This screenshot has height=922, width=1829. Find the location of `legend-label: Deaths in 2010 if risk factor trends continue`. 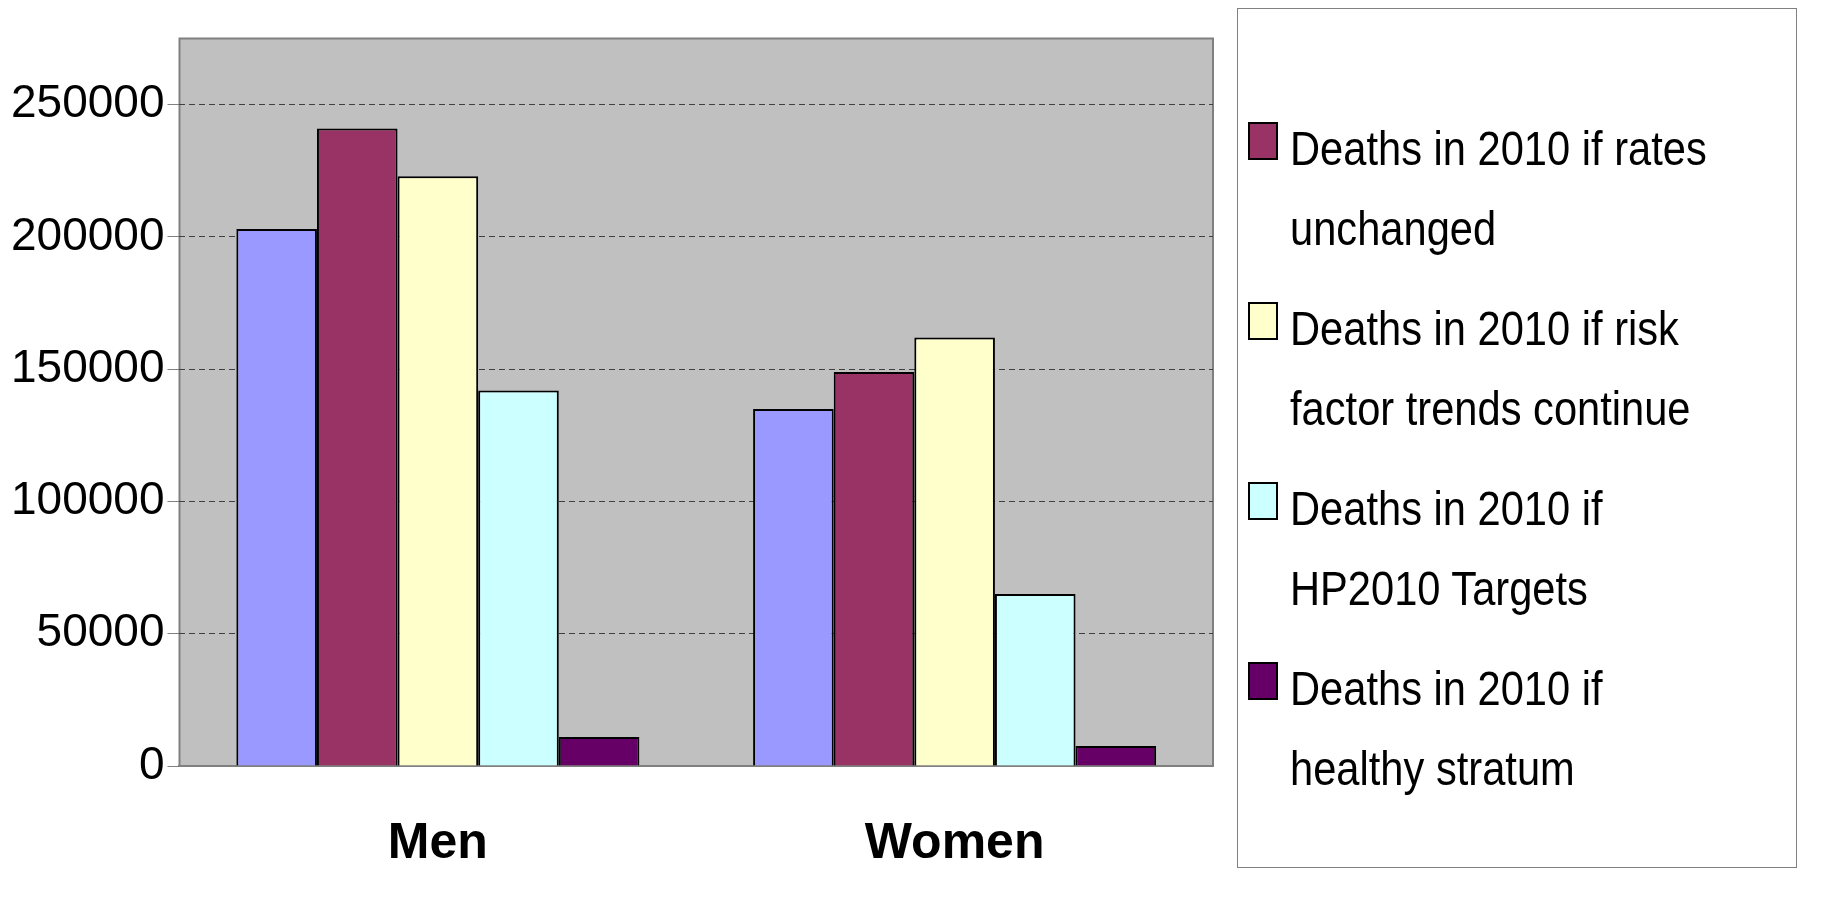

legend-label: Deaths in 2010 if risk factor trends continue is located at coordinates (1491, 368).